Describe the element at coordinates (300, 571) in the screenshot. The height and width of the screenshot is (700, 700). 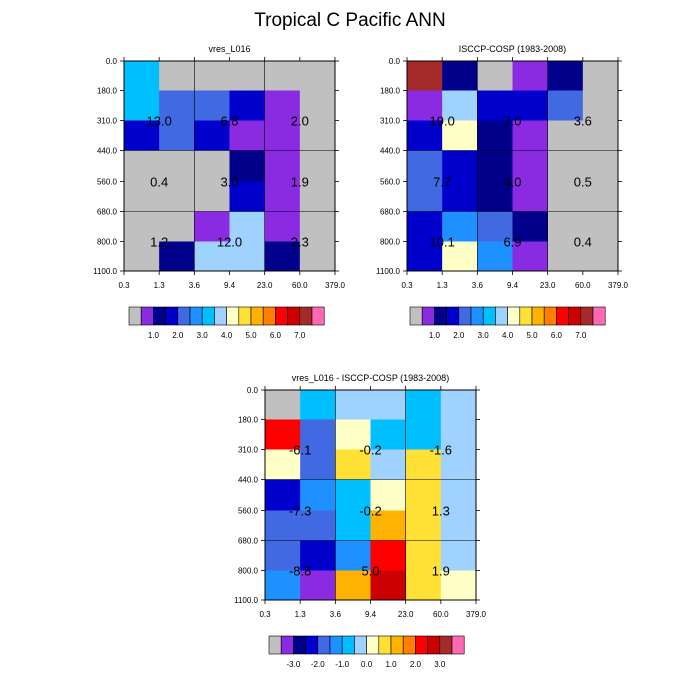
I see `cell-annotation: -8.8` at that location.